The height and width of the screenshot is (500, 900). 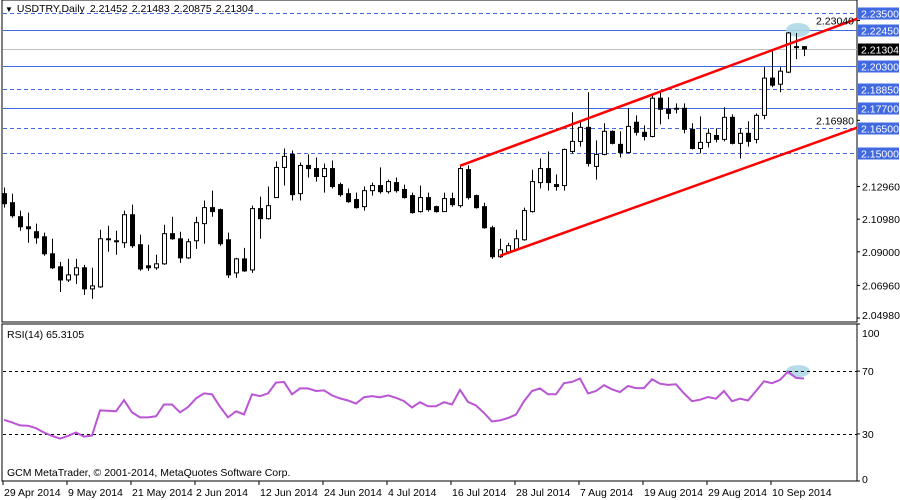 What do you see at coordinates (868, 404) in the screenshot?
I see `rsi-axis: 100 70 30 0` at bounding box center [868, 404].